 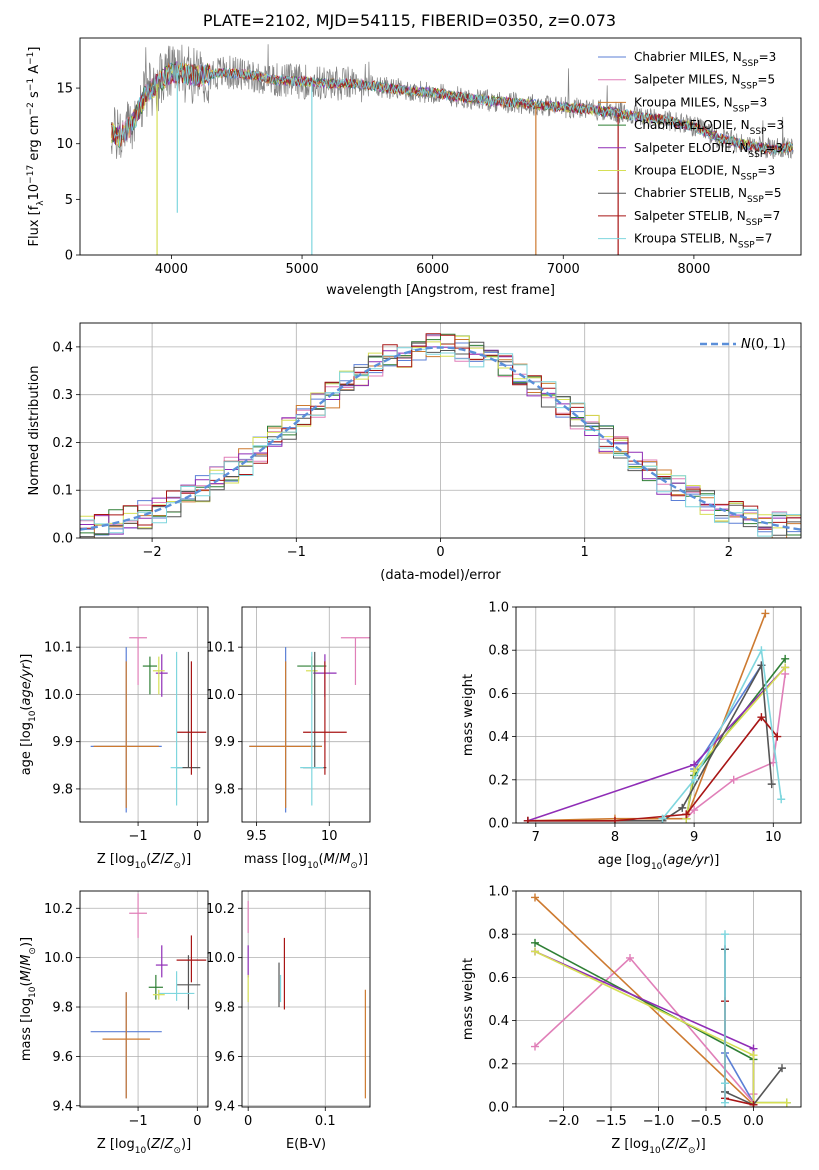 I want to click on x-tick-label: 5000, so click(x=302, y=269).